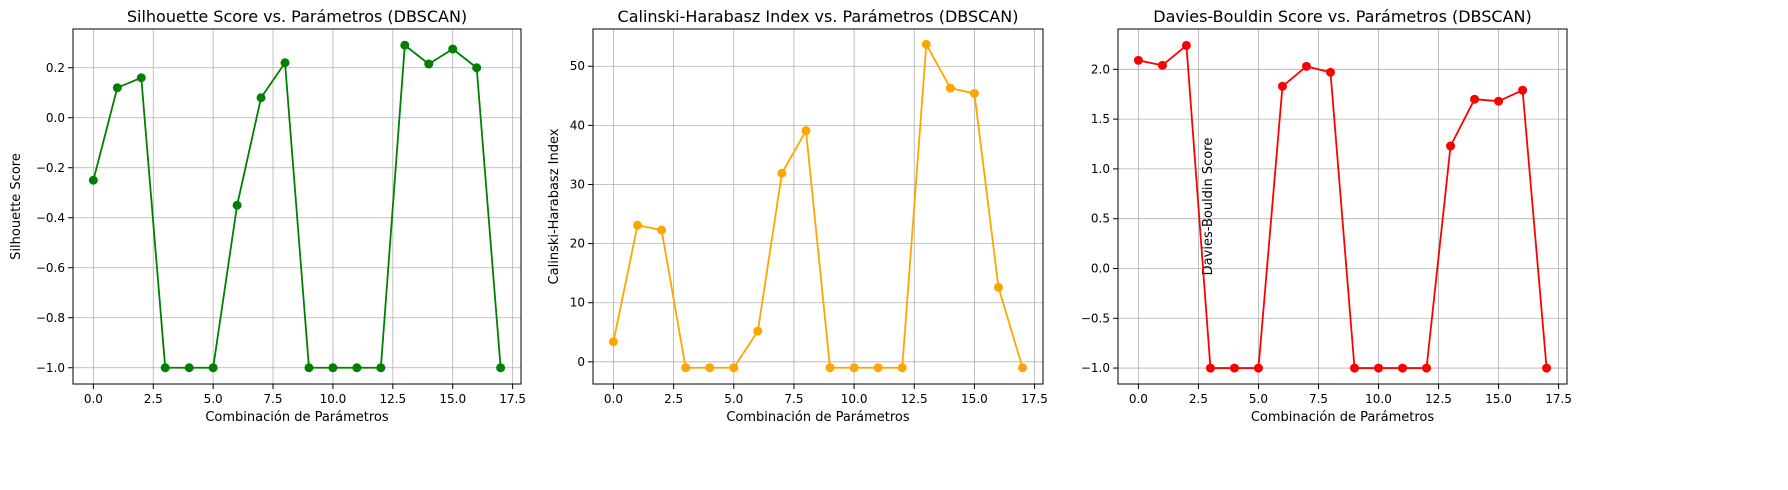 This screenshot has width=1788, height=490. I want to click on y-tick-label: −0.2, so click(50, 168).